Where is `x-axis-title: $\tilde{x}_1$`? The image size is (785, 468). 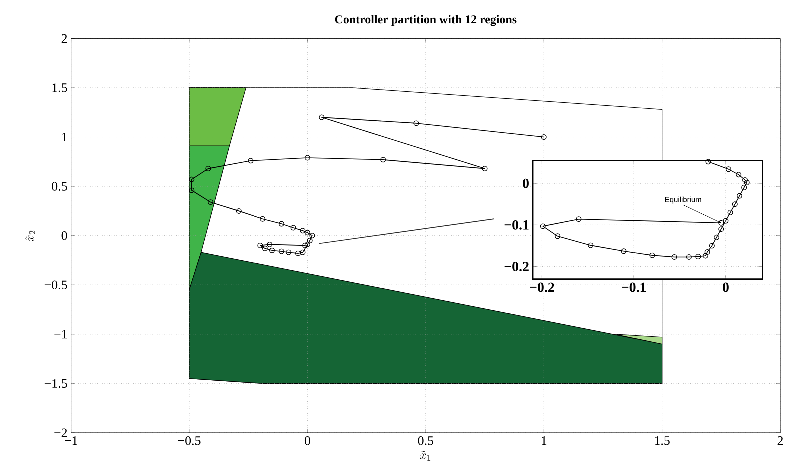 x-axis-title: $\tilde{x}_1$ is located at coordinates (425, 456).